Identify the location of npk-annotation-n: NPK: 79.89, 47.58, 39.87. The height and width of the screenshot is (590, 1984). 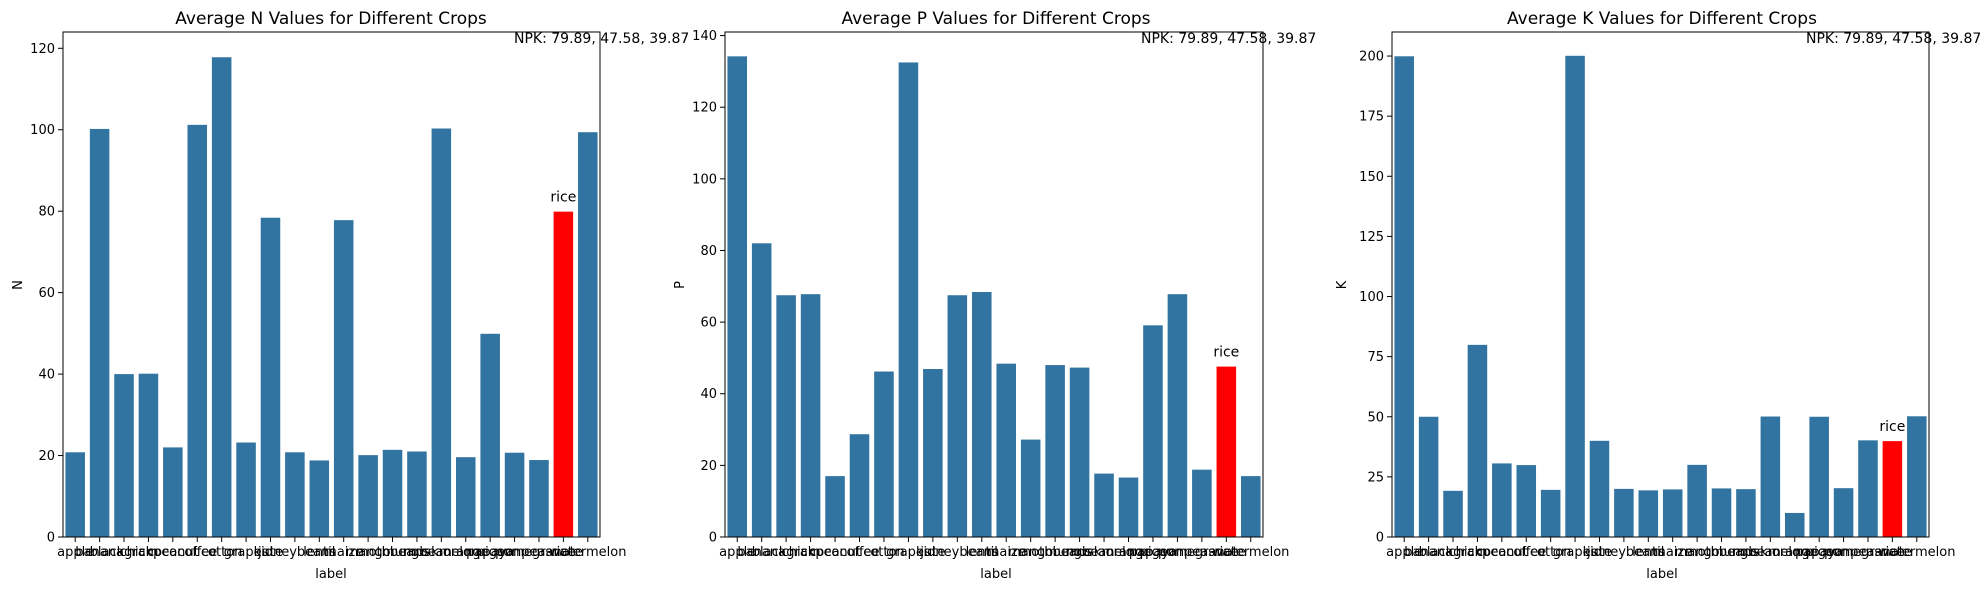
(601, 39).